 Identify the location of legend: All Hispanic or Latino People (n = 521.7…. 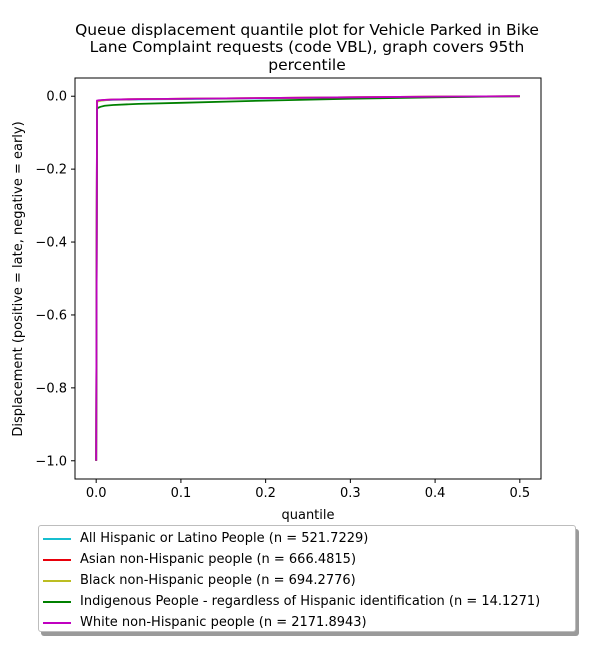
(307, 578).